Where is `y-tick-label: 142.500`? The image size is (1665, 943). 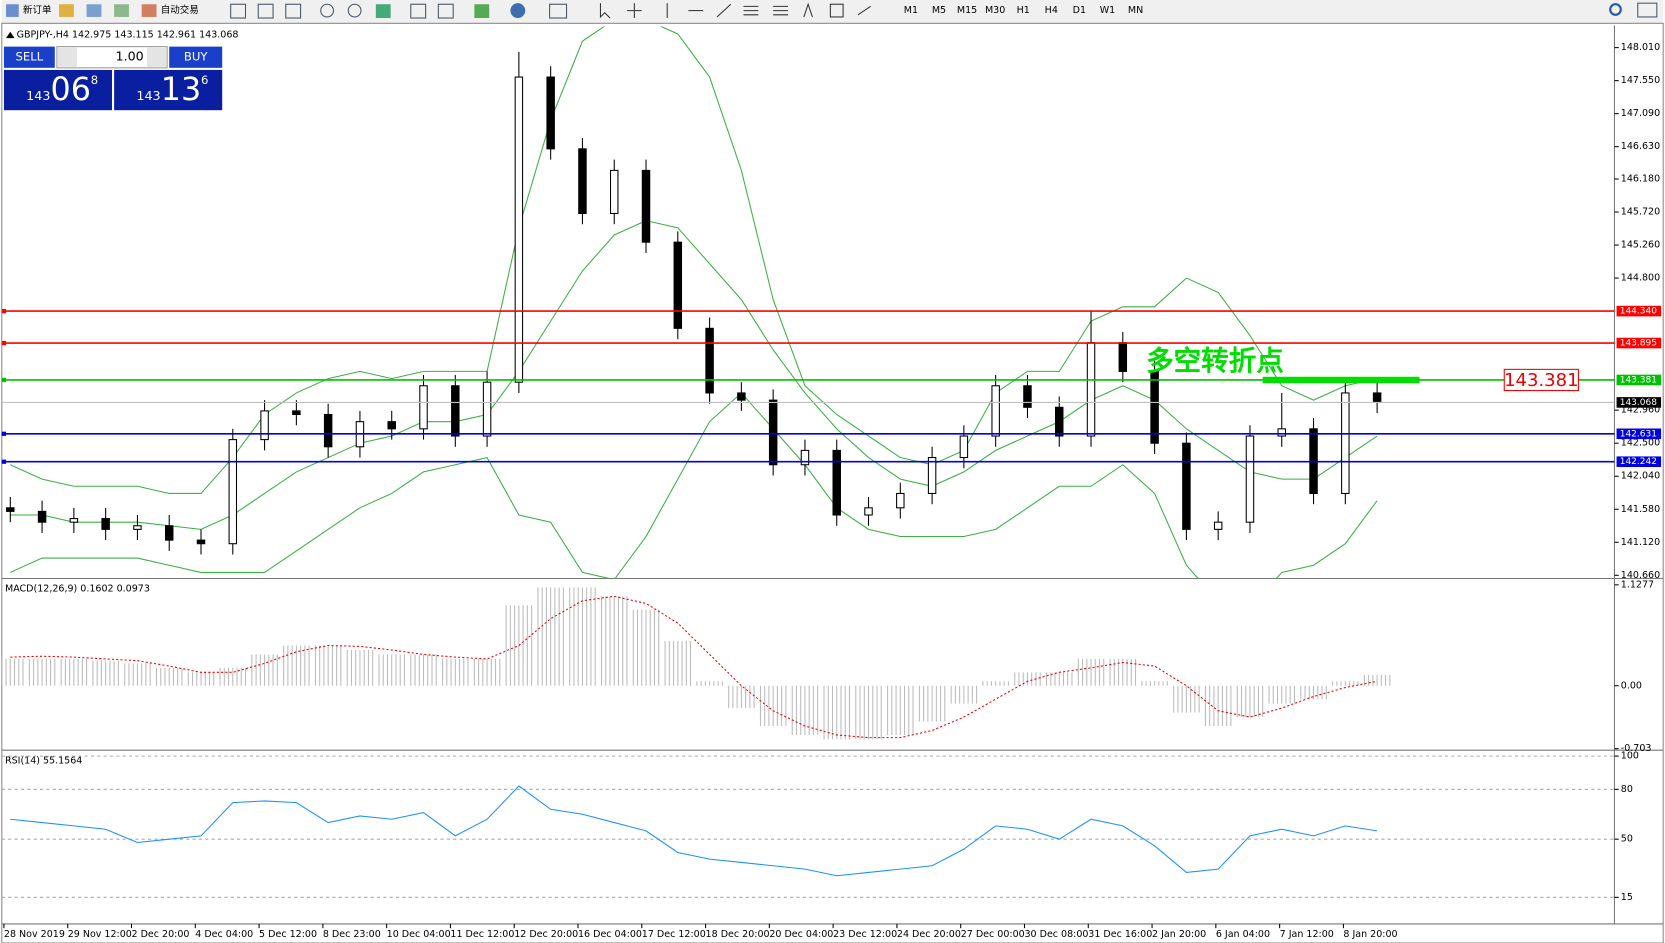
y-tick-label: 142.500 is located at coordinates (1640, 443).